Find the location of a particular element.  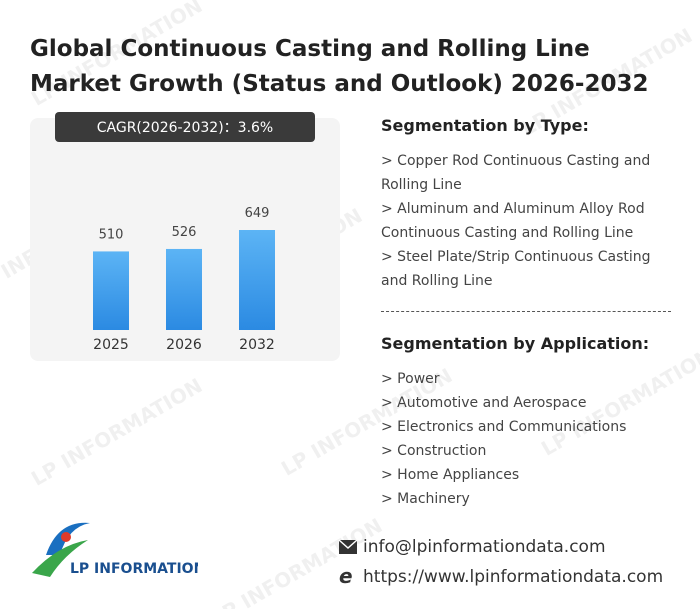

segment-item: > Home Appliances is located at coordinates (450, 475).